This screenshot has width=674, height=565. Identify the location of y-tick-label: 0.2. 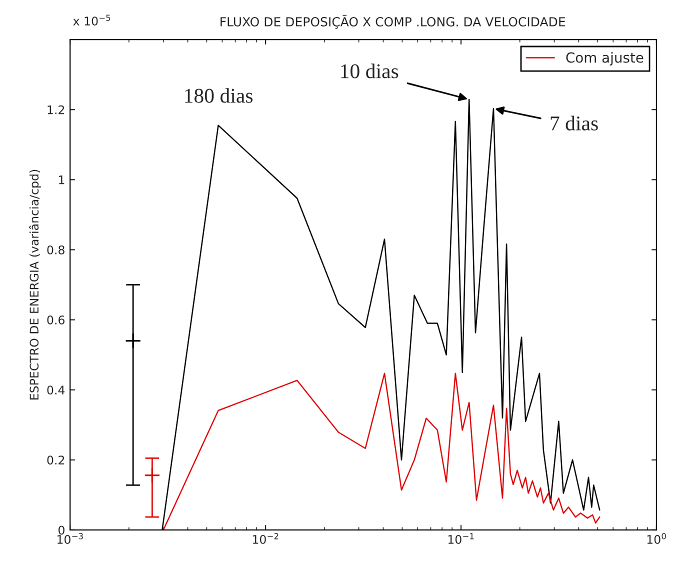
(55, 460).